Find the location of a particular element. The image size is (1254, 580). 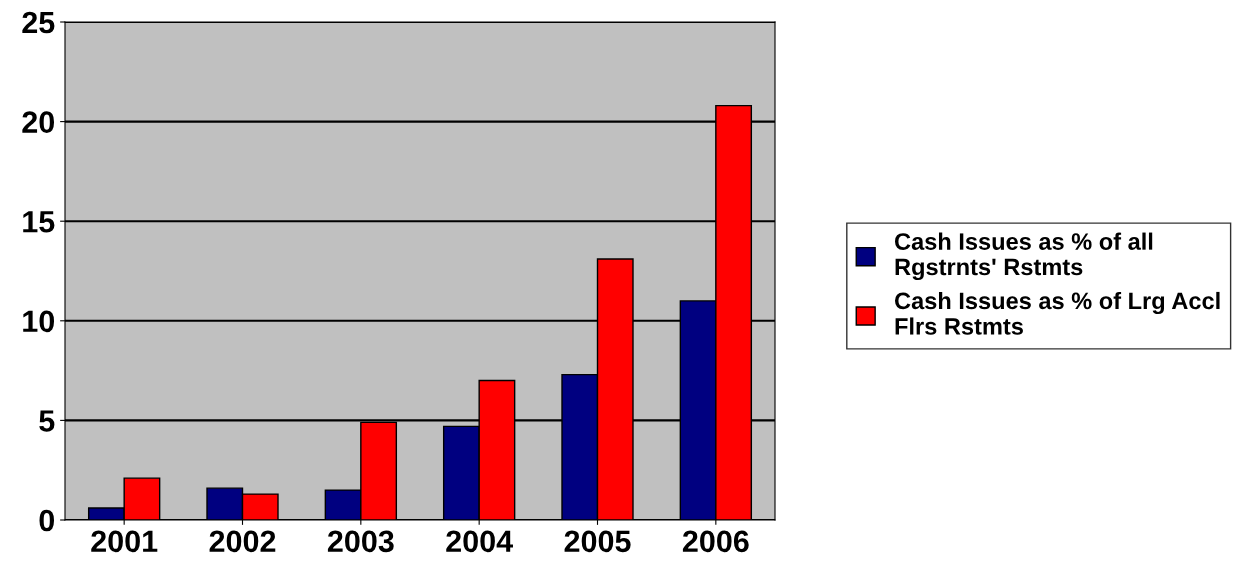

y-tick-label: 15 is located at coordinates (39, 222).